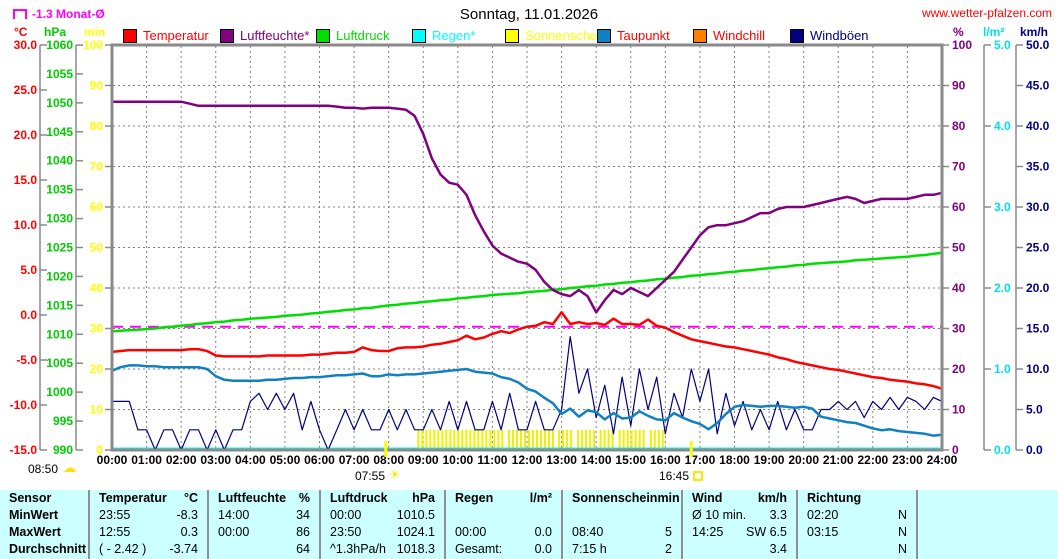 Image resolution: width=1058 pixels, height=559 pixels. I want to click on axis-unit-lm2: l/m², so click(994, 32).